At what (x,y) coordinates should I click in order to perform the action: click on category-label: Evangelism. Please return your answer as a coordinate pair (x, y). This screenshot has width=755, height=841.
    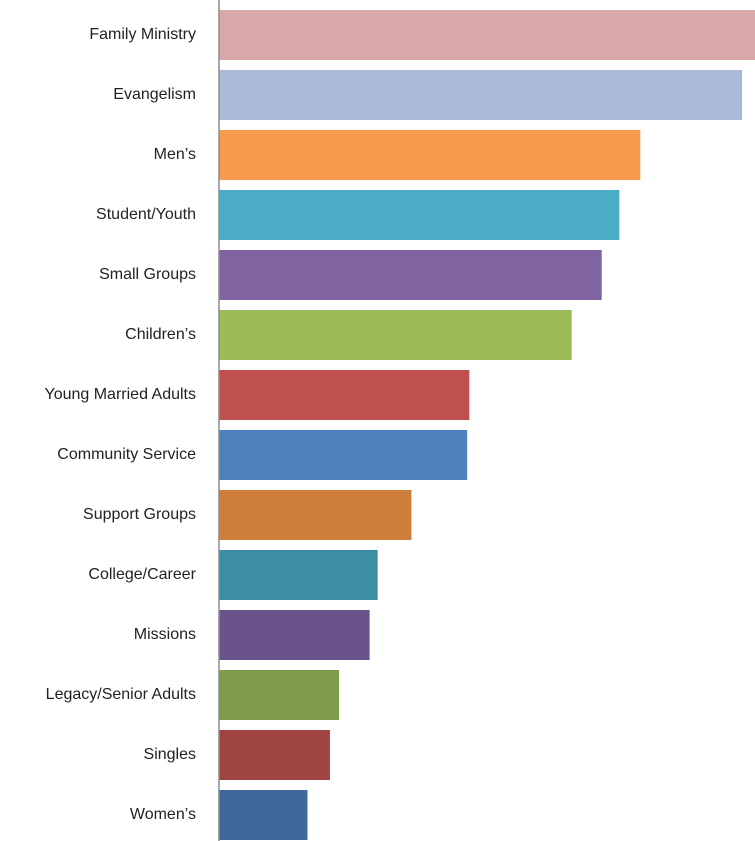
    Looking at the image, I should click on (154, 94).